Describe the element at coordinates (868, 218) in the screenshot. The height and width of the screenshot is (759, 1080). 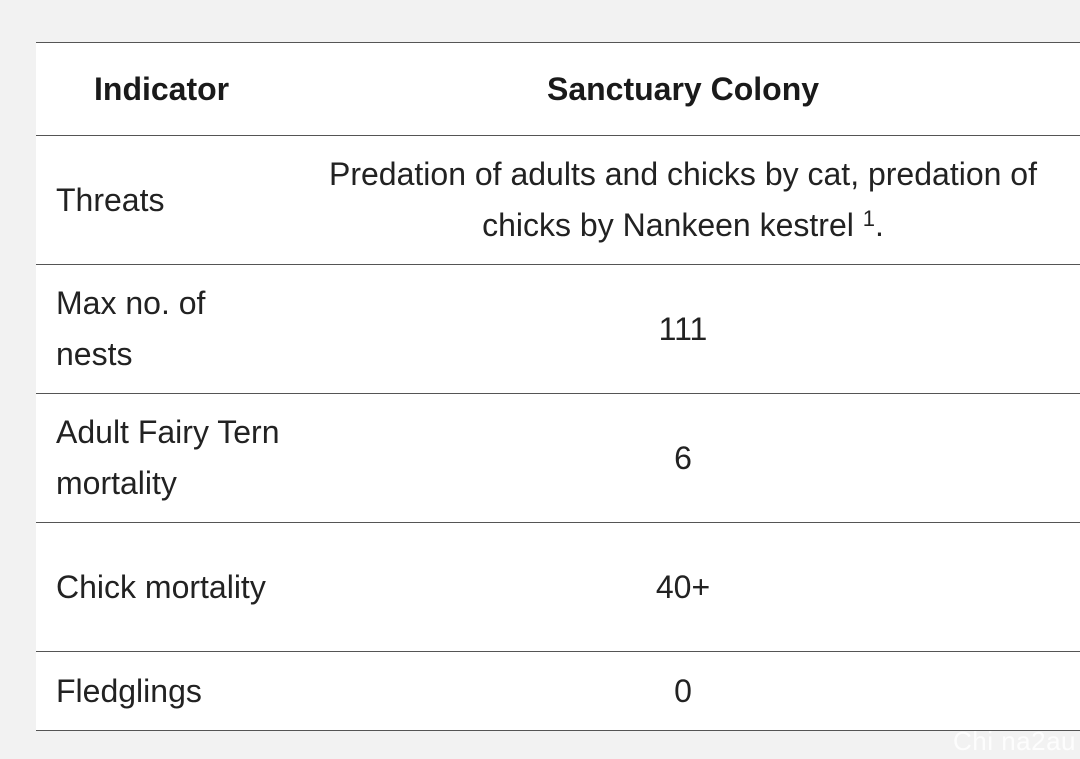
I see `footnote-marker: 1` at that location.